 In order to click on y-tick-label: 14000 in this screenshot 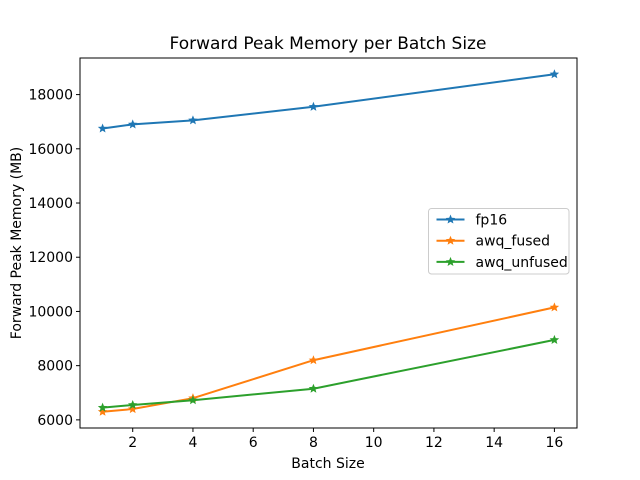, I will do `click(50, 204)`.